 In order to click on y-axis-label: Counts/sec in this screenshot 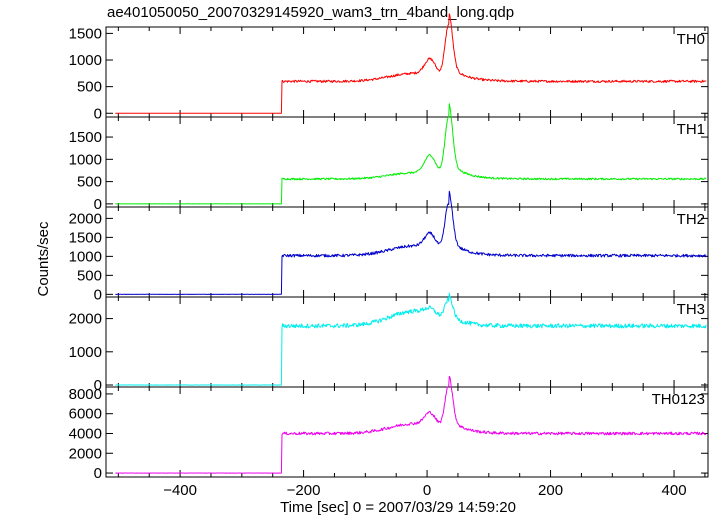, I will do `click(43, 259)`.